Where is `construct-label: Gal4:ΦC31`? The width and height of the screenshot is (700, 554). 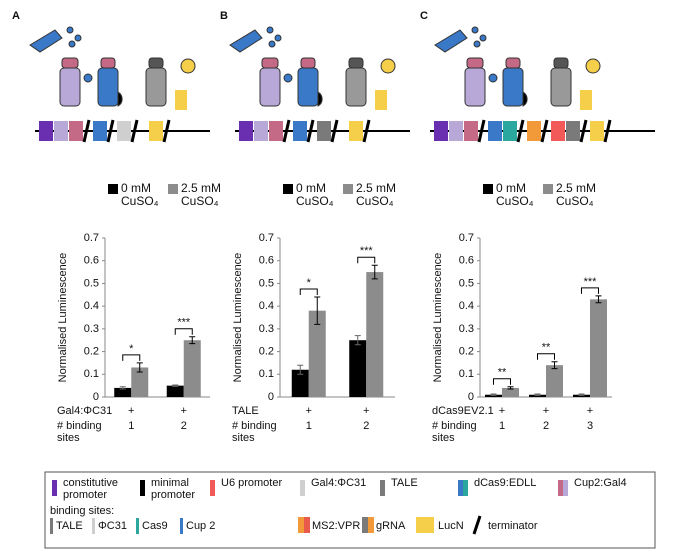 construct-label: Gal4:ΦC31 is located at coordinates (85, 411).